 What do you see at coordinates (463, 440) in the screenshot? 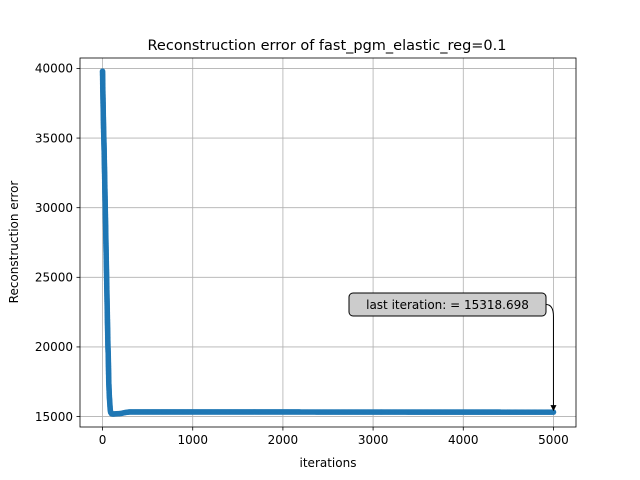
I see `x-tick-label: 4000` at bounding box center [463, 440].